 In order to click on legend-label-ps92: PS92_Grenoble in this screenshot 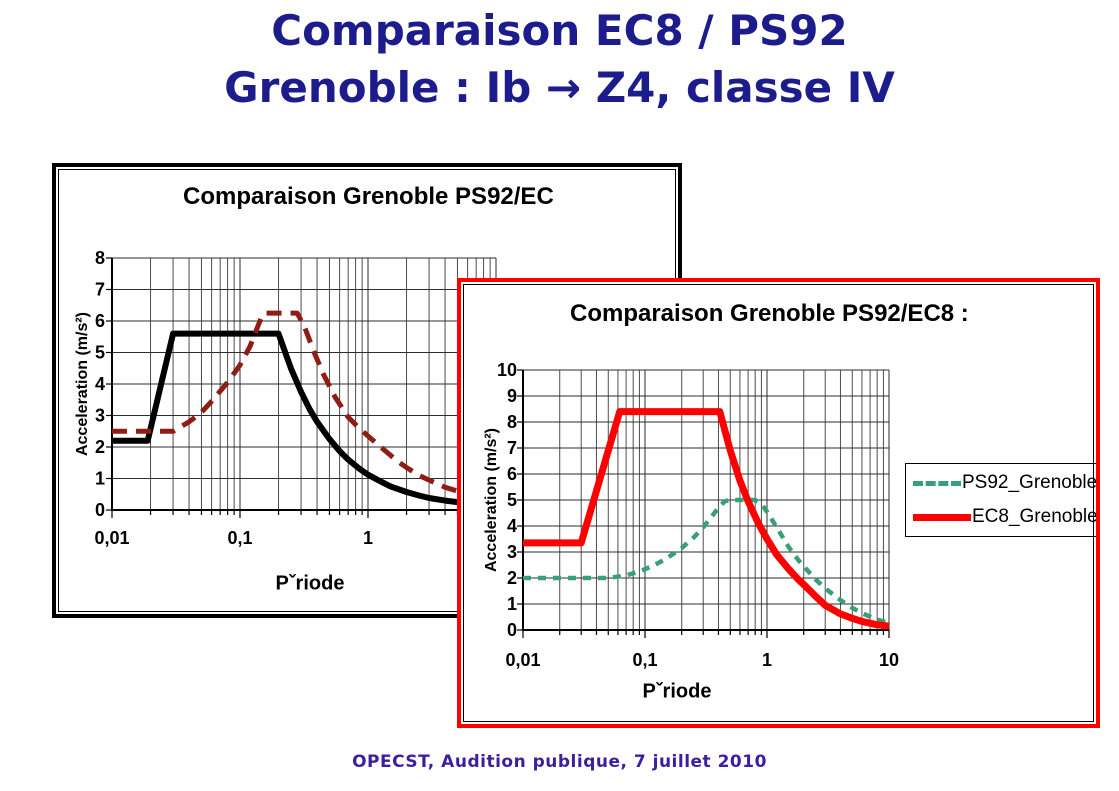, I will do `click(1030, 482)`.